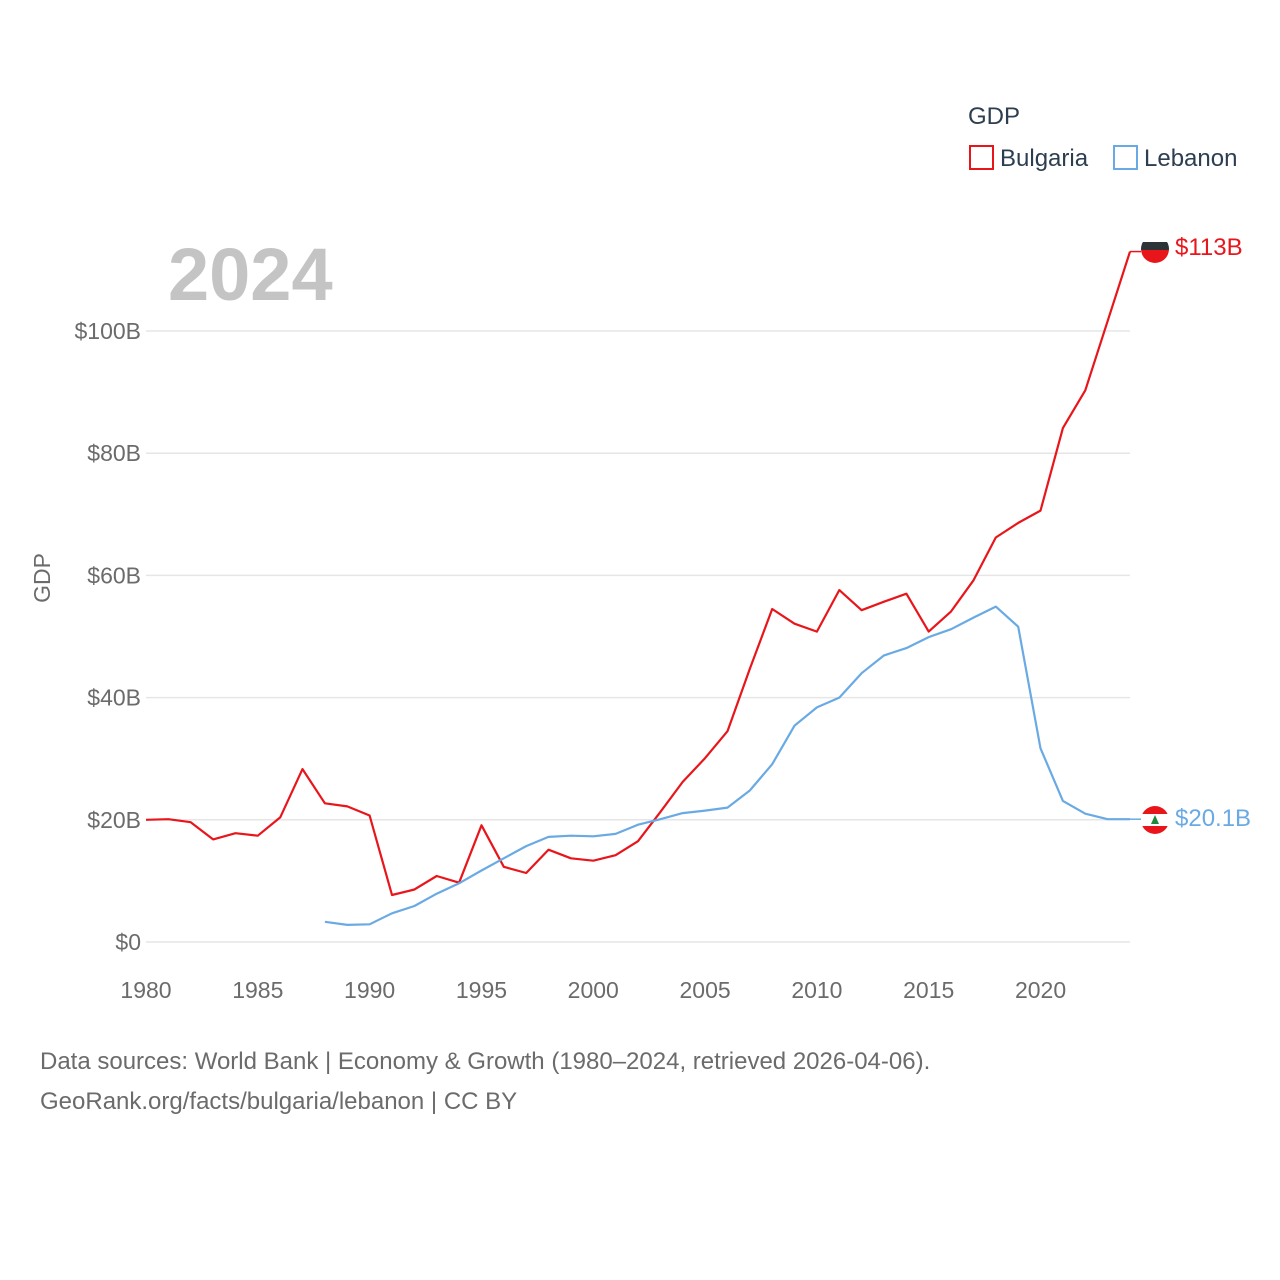 This screenshot has height=1280, width=1280. I want to click on x-tick-label: 2015, so click(928, 990).